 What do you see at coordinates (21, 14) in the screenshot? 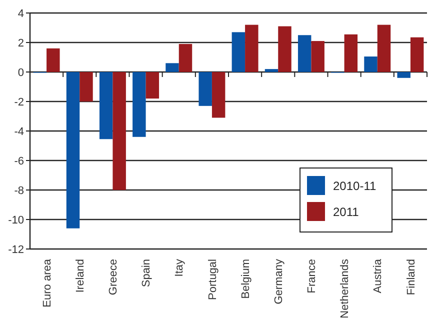
I see `y-tick-label: 4` at bounding box center [21, 14].